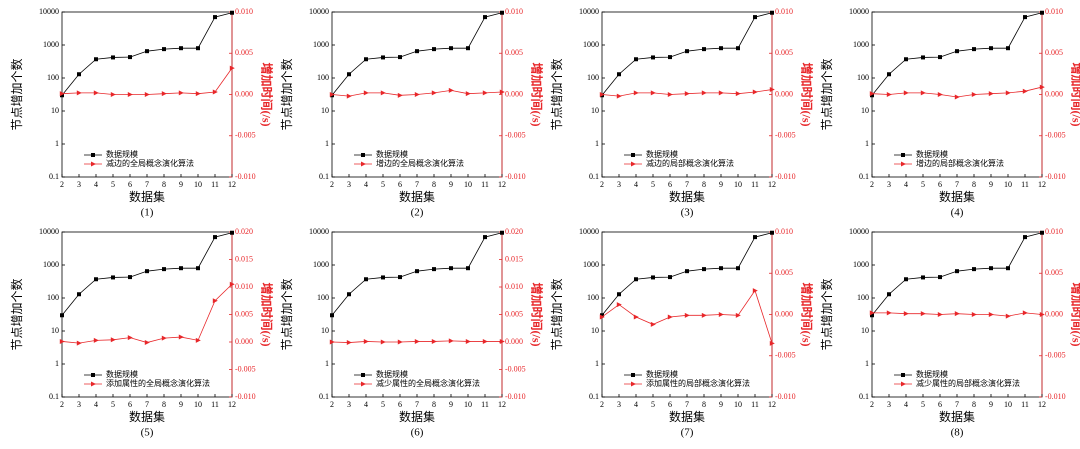  Describe the element at coordinates (383, 404) in the screenshot. I see `x-tick-label: 5` at that location.